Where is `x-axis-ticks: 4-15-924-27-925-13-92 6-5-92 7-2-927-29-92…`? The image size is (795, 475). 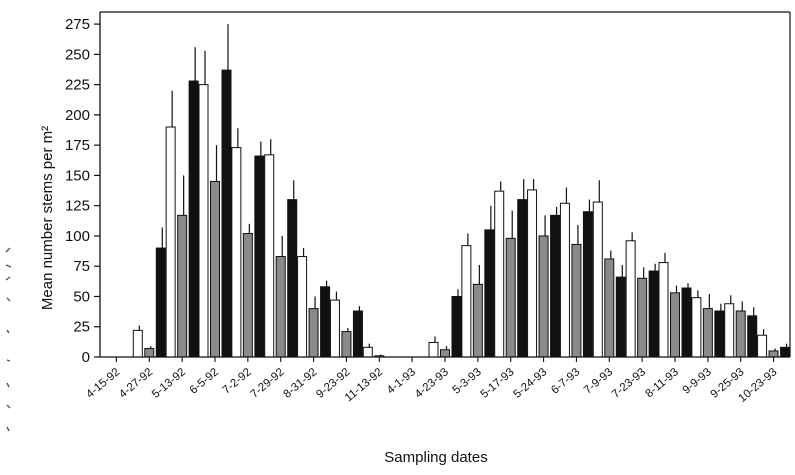
x-axis-ticks: 4-15-924-27-925-13-92 6-5-92 7-2-927-29-92… is located at coordinates (431, 381).